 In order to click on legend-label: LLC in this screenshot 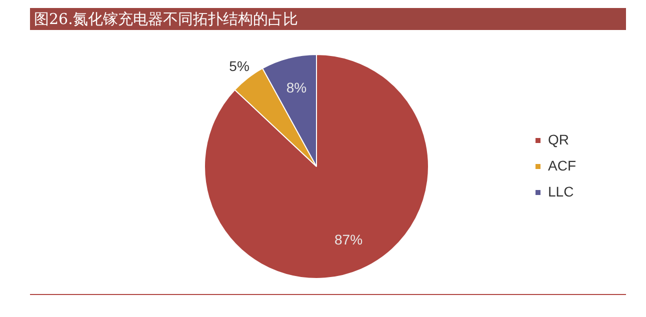, I will do `click(561, 191)`.